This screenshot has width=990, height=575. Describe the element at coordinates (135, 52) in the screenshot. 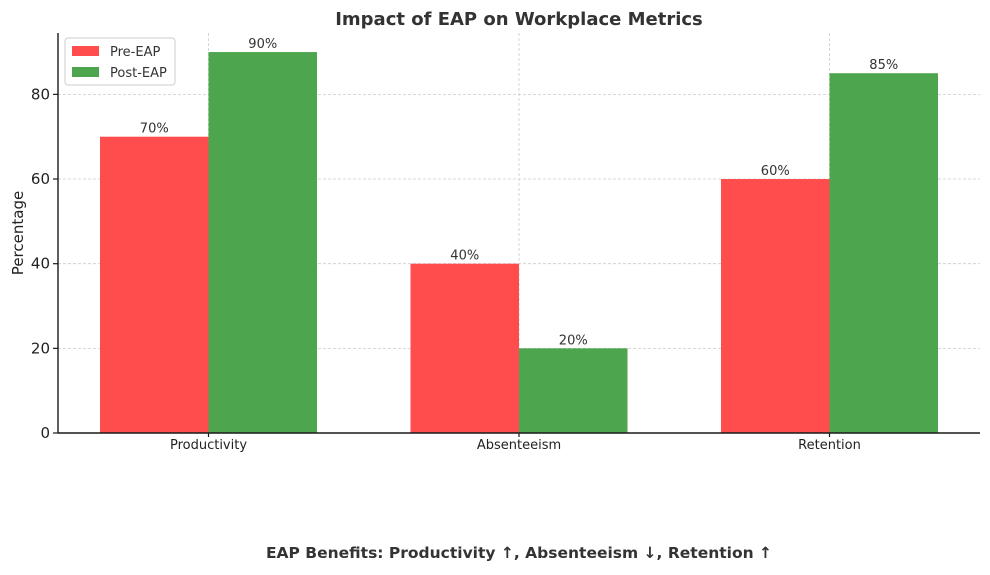

I see `legend-label-pre-eap: Pre-EAP` at that location.